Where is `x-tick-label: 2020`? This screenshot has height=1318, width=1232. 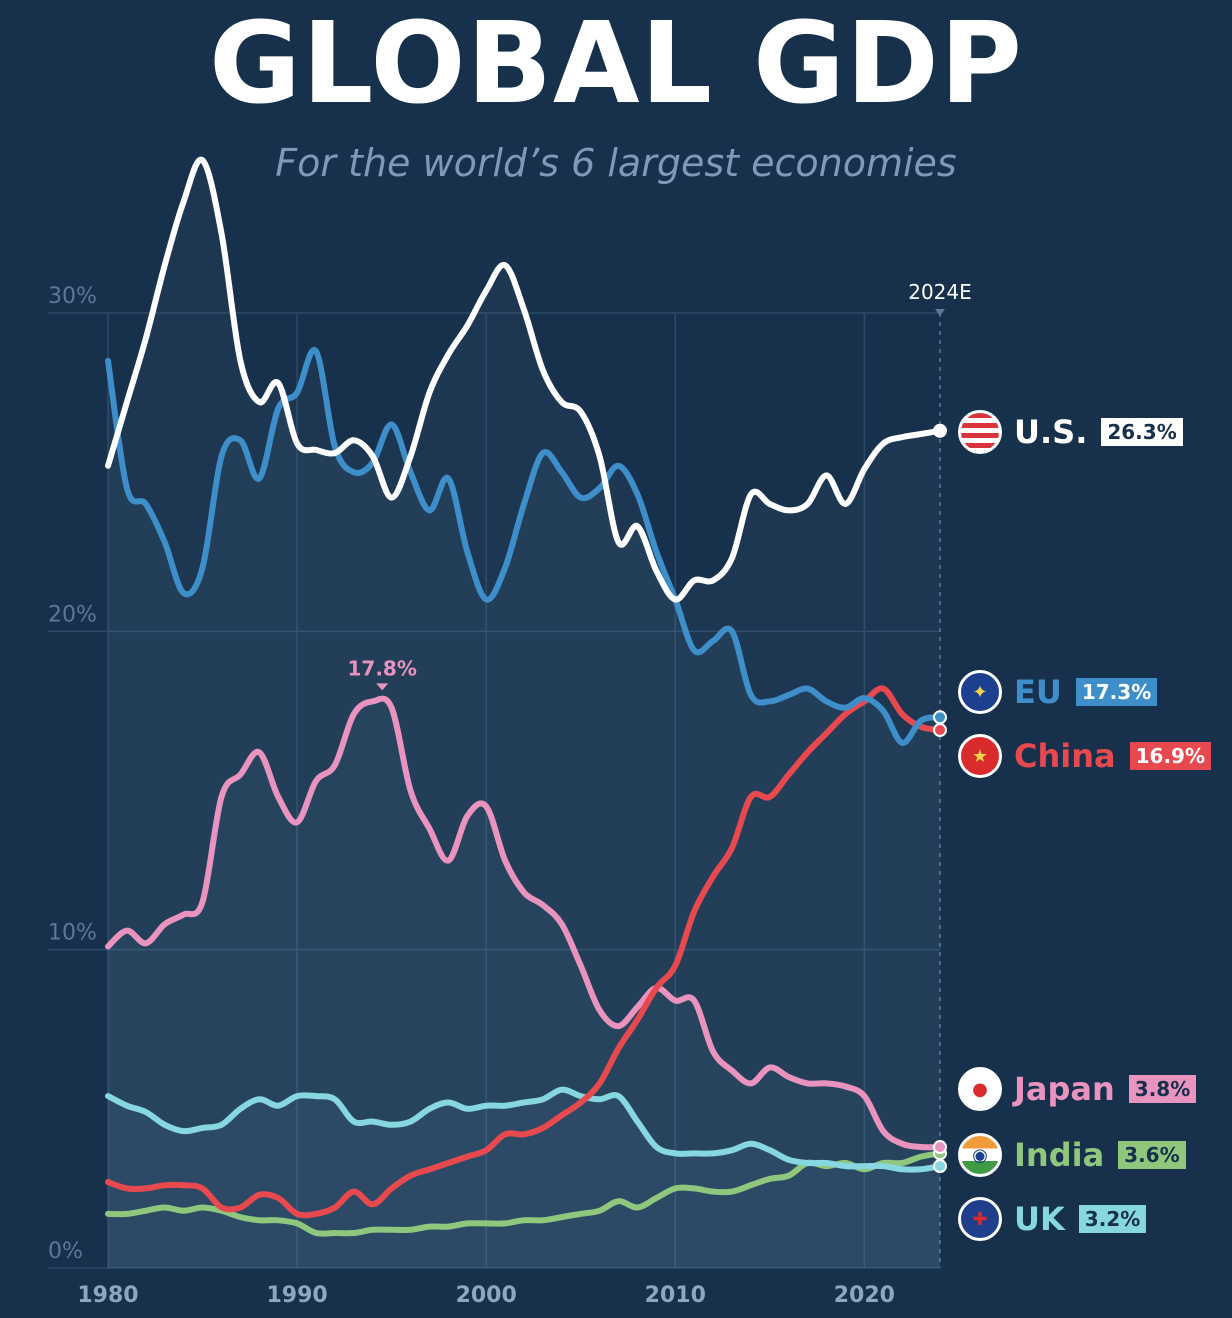 x-tick-label: 2020 is located at coordinates (864, 1295).